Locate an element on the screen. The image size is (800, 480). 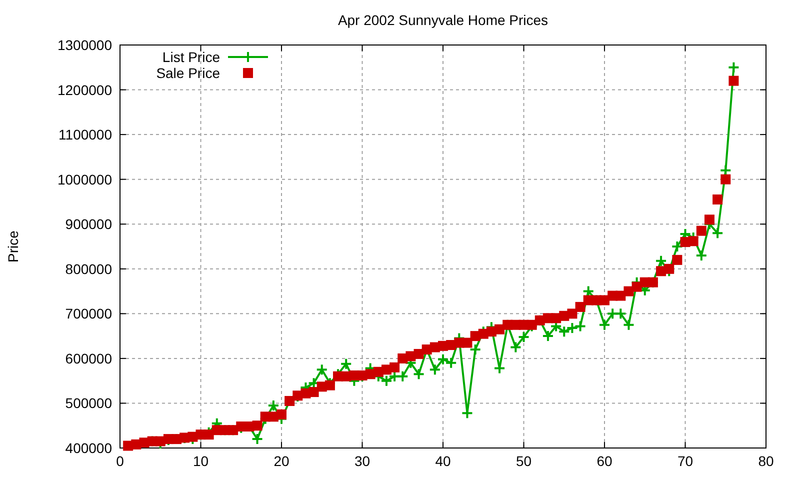
x-tick-label: 20 is located at coordinates (282, 461).